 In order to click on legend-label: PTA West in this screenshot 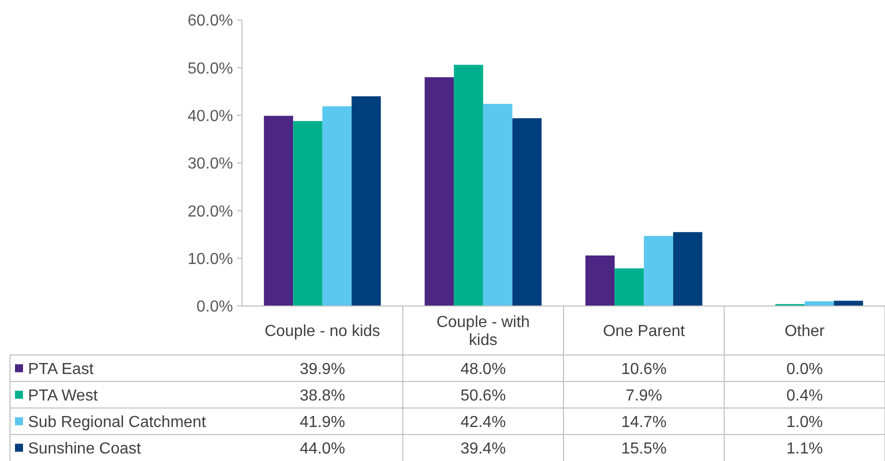, I will do `click(63, 395)`.